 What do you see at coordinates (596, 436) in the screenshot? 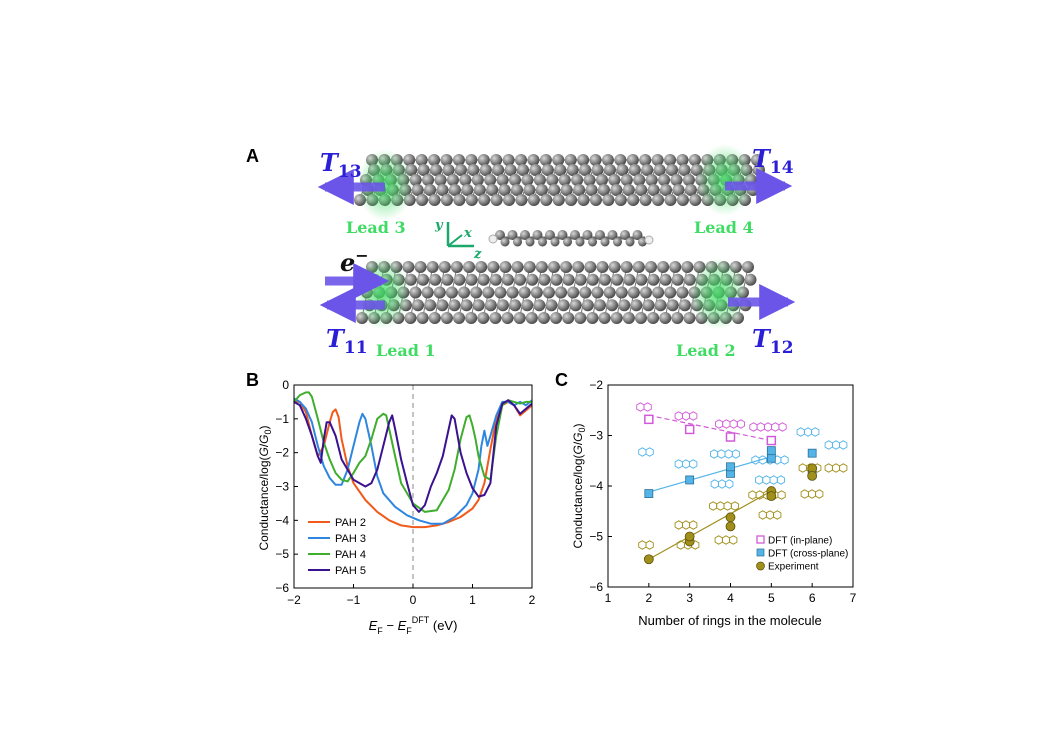
I see `c-y-tick-label: −3` at bounding box center [596, 436].